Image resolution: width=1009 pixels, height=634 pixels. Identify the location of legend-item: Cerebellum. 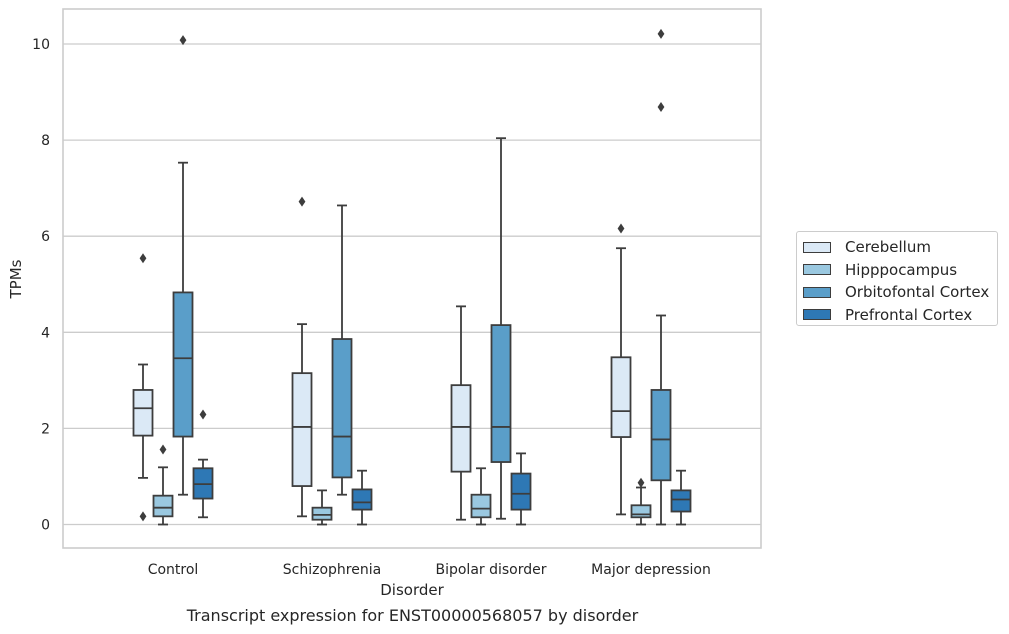
(900, 247).